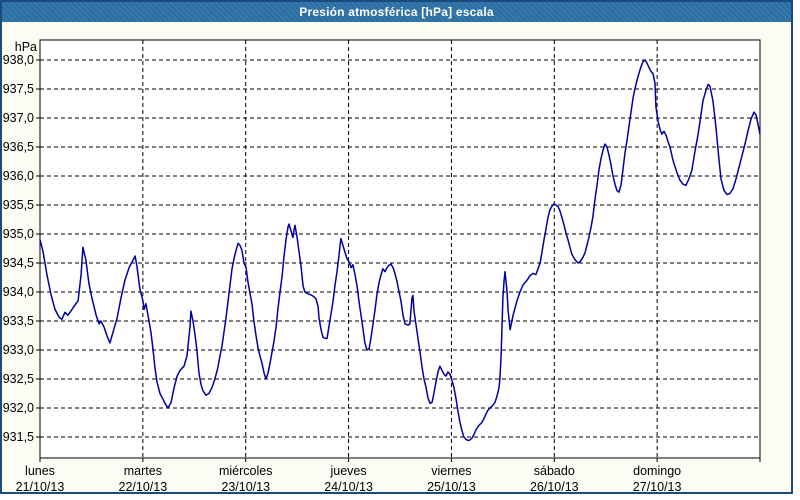  I want to click on y-axis-label: 937,5, so click(18, 89).